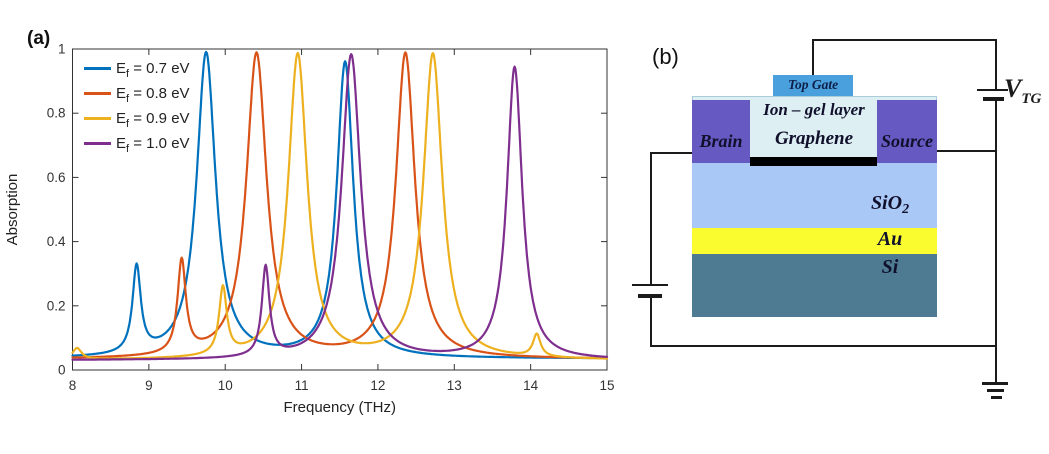 The width and height of the screenshot is (1049, 454). I want to click on x-tick-label: 10, so click(225, 385).